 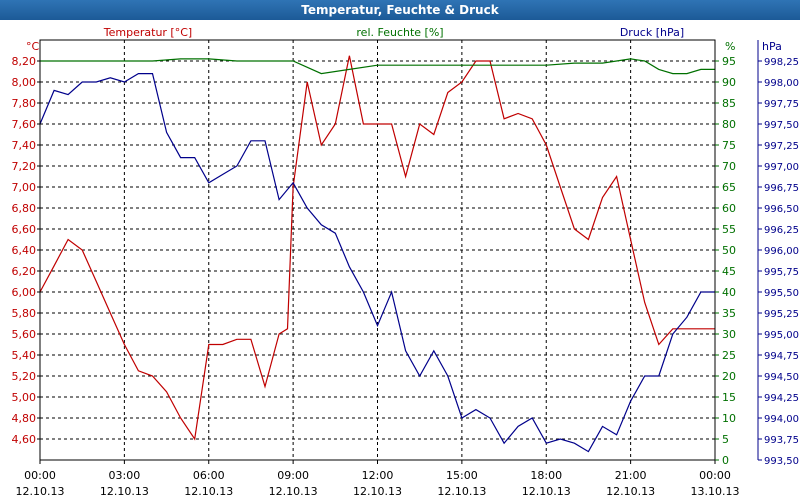 I want to click on pressure-tick-label: 993,75, so click(x=781, y=440).